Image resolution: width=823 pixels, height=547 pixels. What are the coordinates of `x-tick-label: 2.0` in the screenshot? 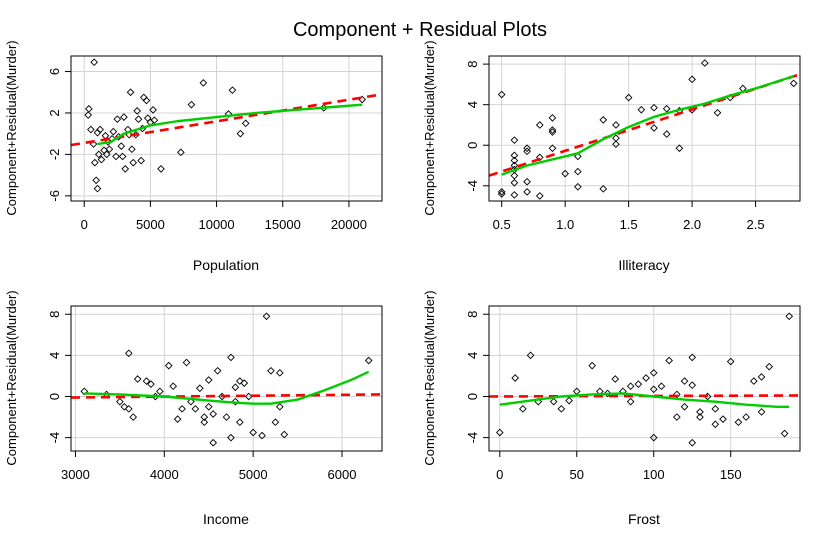 It's located at (692, 224).